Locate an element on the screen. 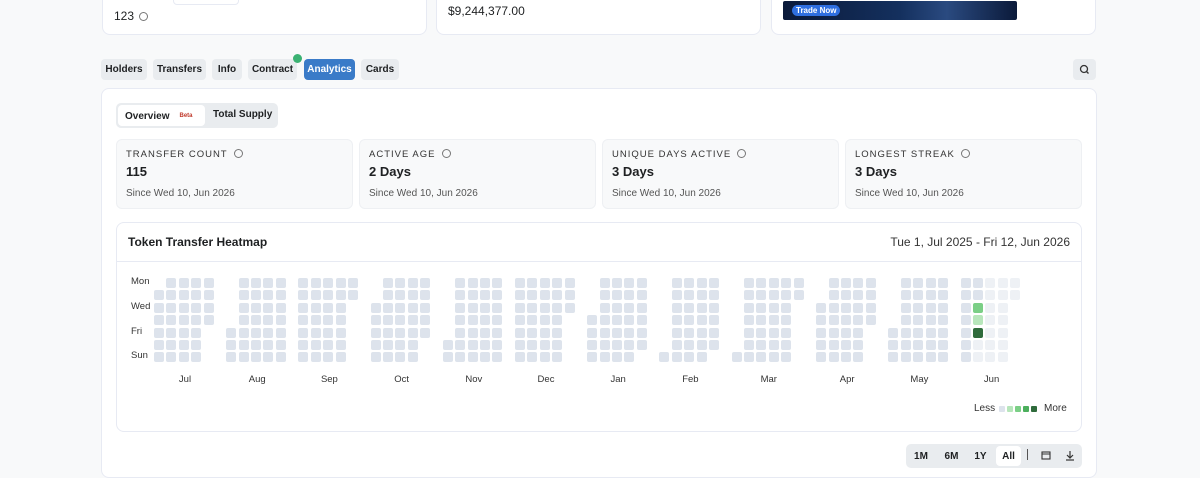 This screenshot has width=1200, height=478. toggle is located at coordinates (206, 2).